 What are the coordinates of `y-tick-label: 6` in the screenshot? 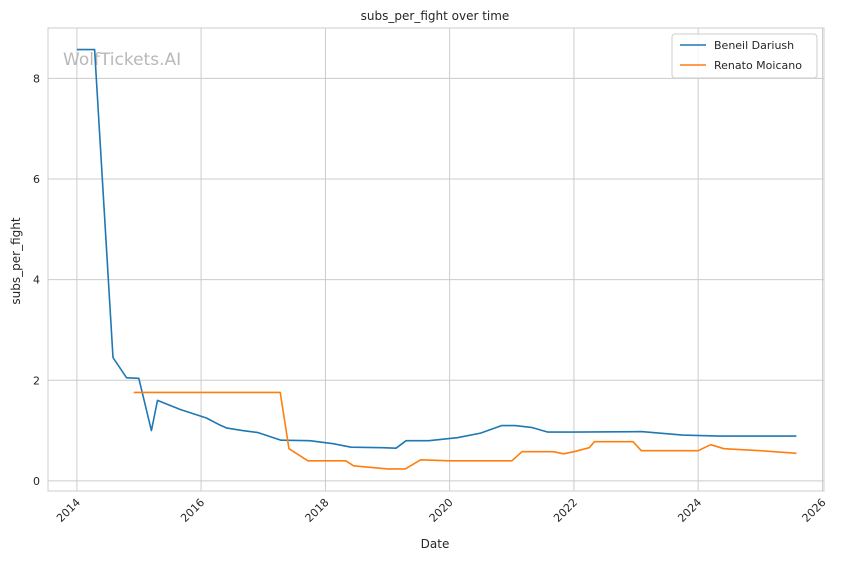 It's located at (36, 179).